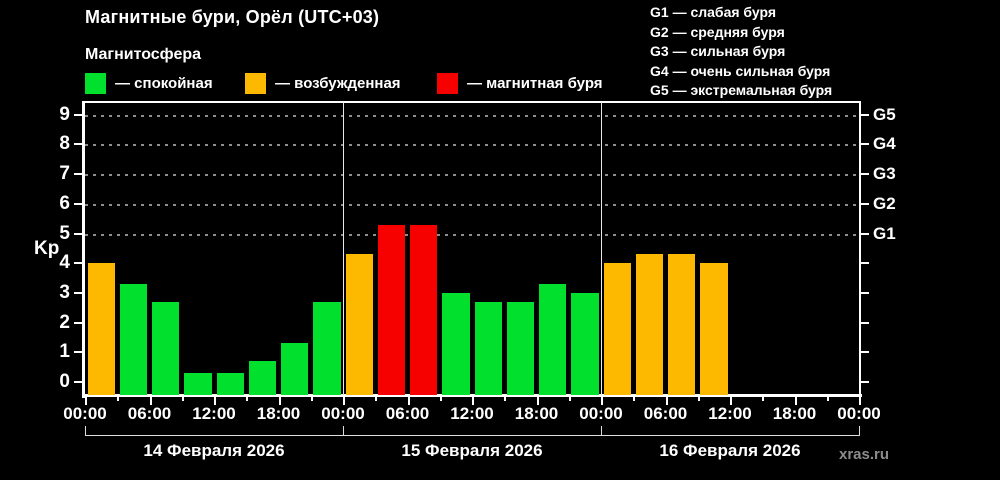 The width and height of the screenshot is (1000, 480). What do you see at coordinates (64, 233) in the screenshot?
I see `y-tick-label: 5` at bounding box center [64, 233].